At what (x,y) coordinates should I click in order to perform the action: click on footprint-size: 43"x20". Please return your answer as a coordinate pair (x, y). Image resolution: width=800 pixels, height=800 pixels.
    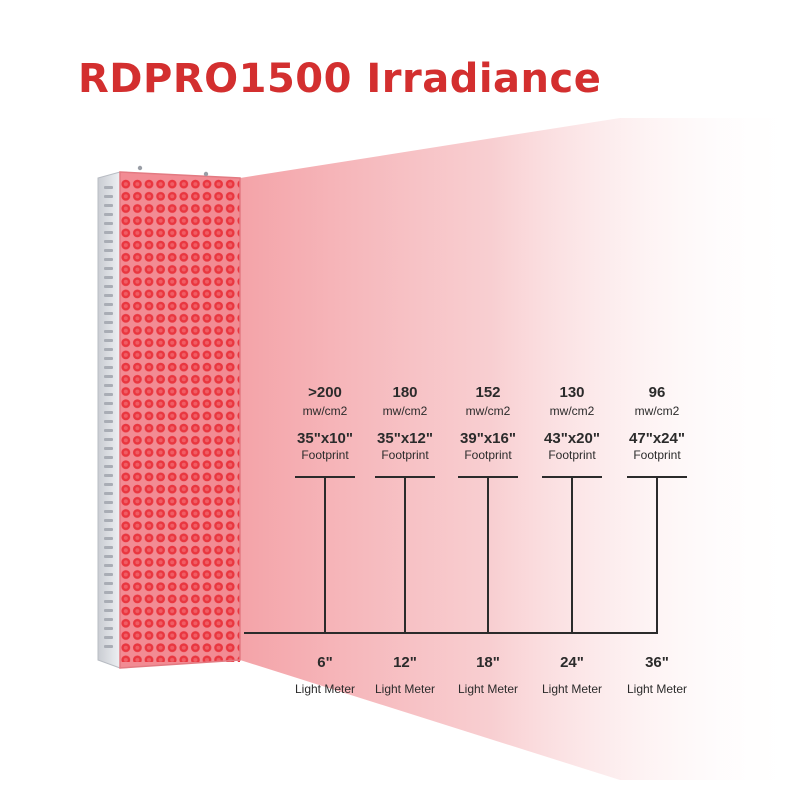
    Looking at the image, I should click on (572, 438).